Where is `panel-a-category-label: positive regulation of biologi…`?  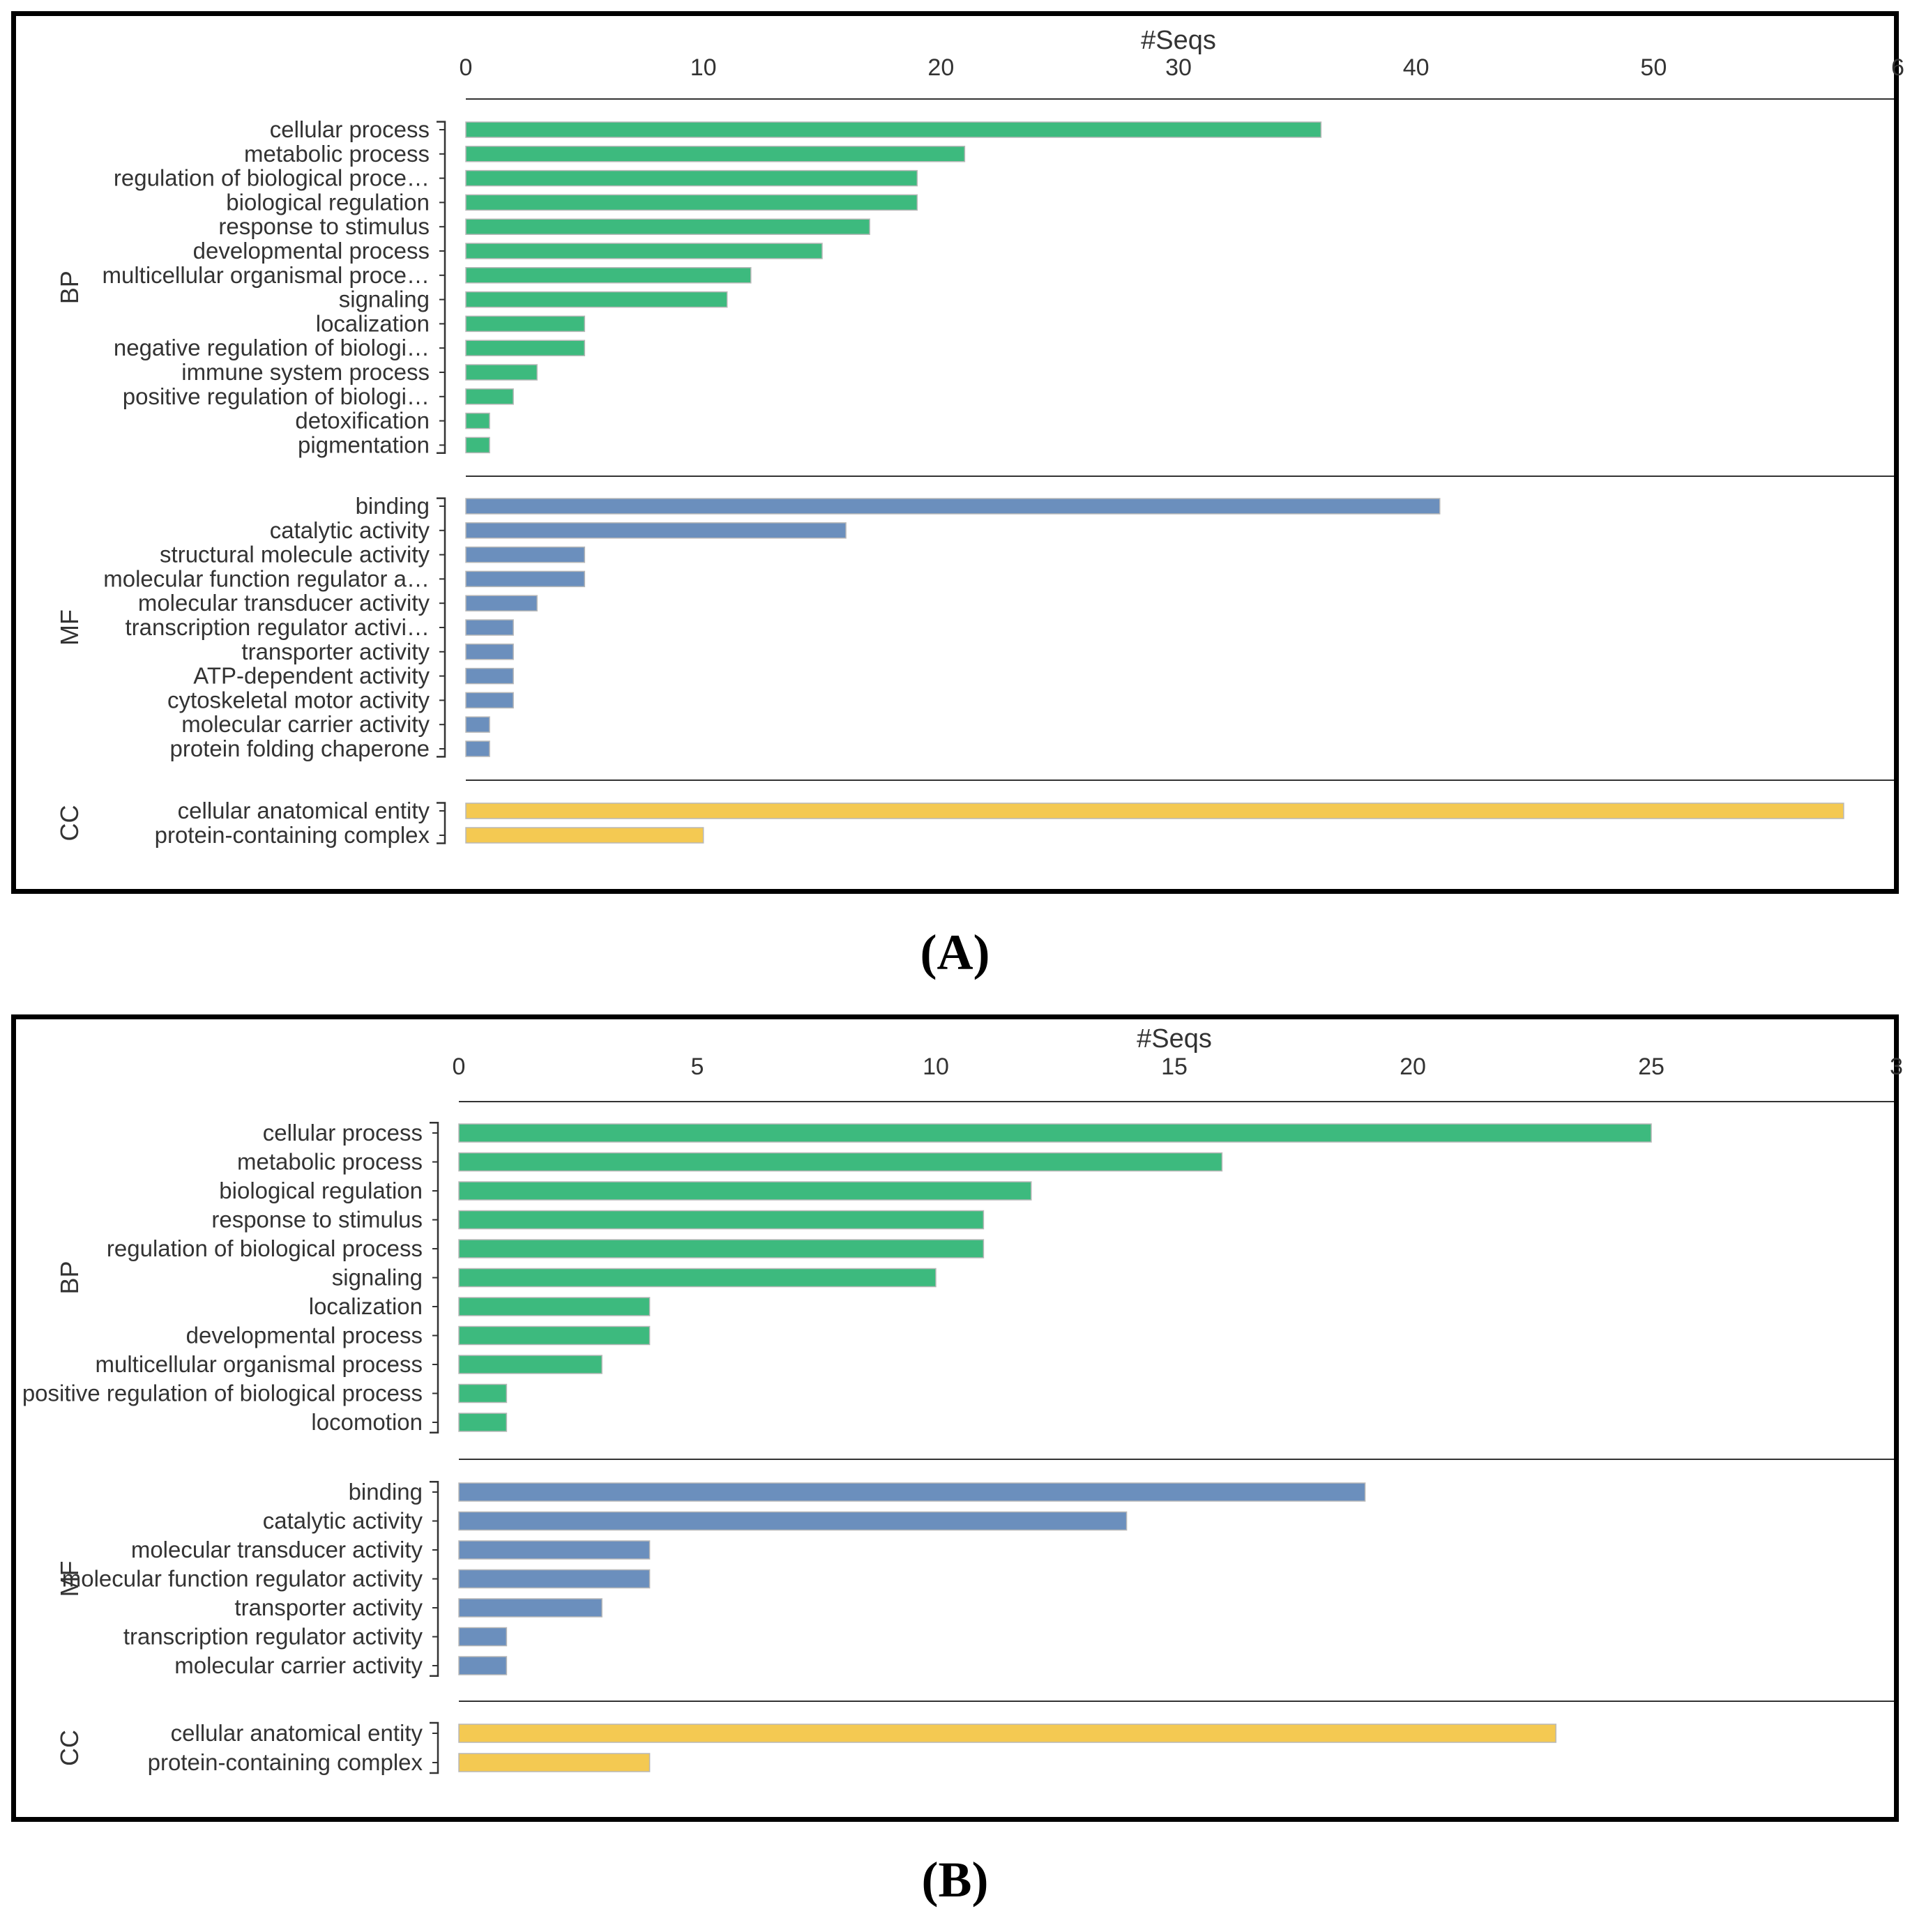 panel-a-category-label: positive regulation of biologi… is located at coordinates (276, 396).